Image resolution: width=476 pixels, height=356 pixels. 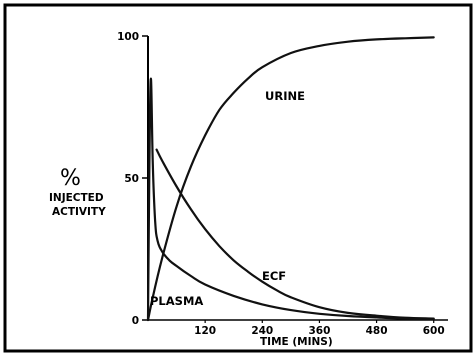 I want to click on y-tick-label: 50, so click(x=131, y=179).